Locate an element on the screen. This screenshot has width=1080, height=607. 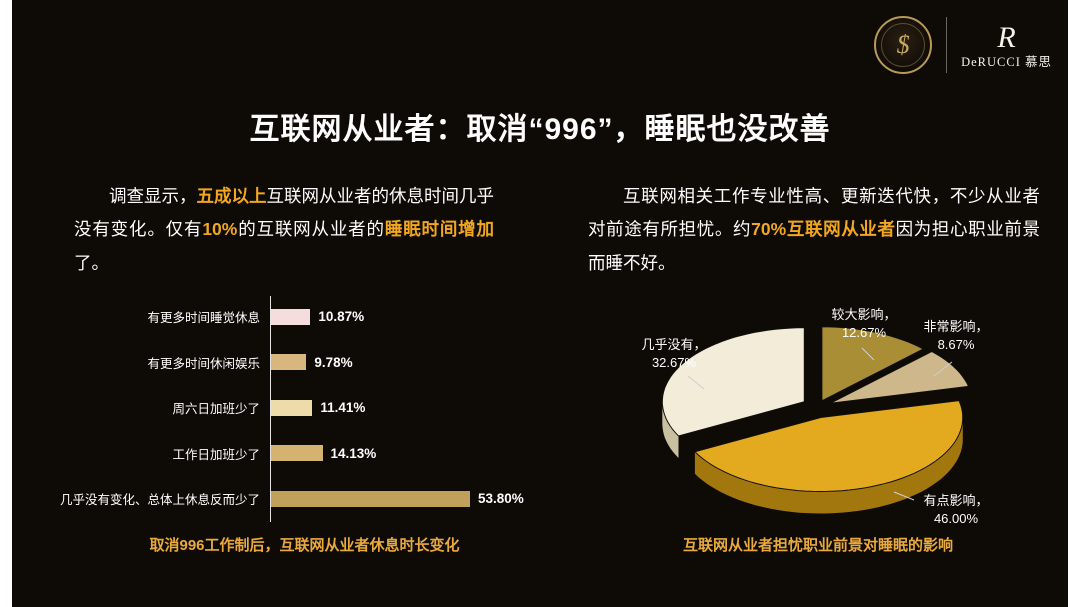
pie-label: 非常影响， 8.67% is located at coordinates (956, 335).